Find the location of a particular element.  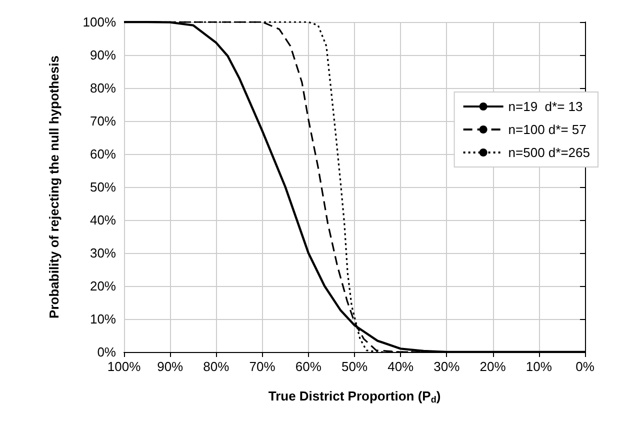

x-tick-label: 20% is located at coordinates (493, 366).